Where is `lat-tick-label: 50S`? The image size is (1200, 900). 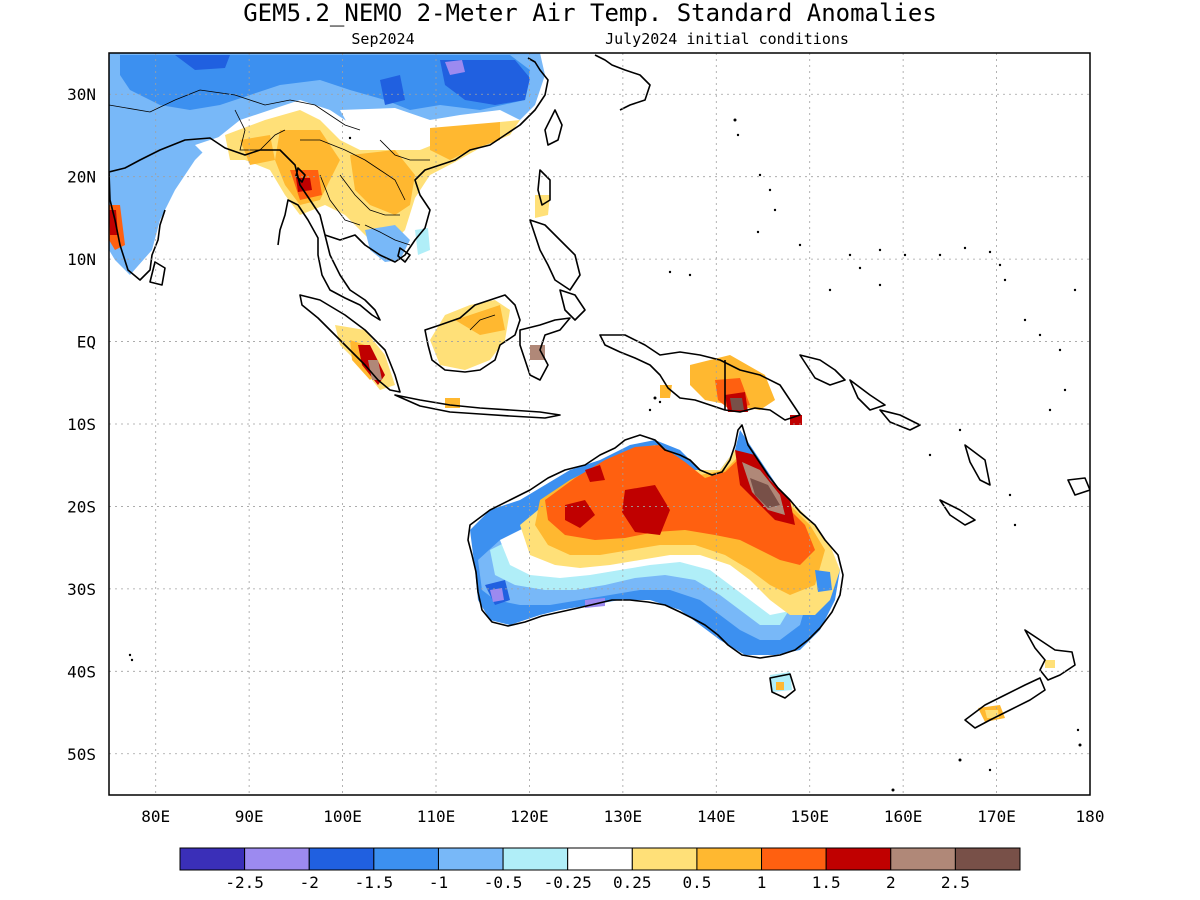 lat-tick-label: 50S is located at coordinates (81, 754).